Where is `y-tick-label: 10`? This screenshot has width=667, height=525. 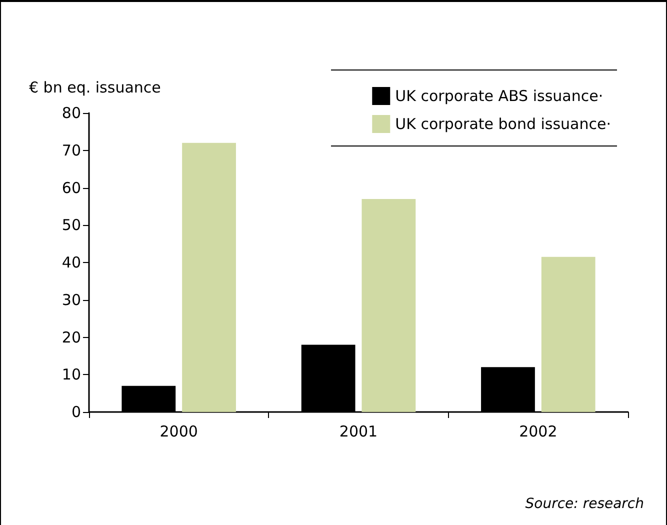 y-tick-label: 10 is located at coordinates (71, 375).